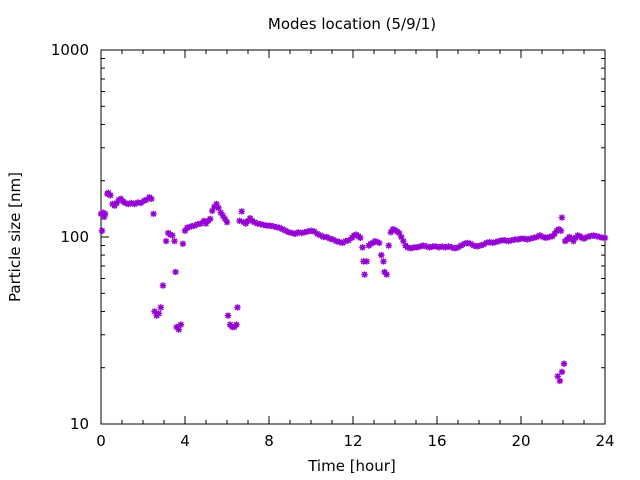  Describe the element at coordinates (520, 441) in the screenshot. I see `x-tick-label: 20` at that location.